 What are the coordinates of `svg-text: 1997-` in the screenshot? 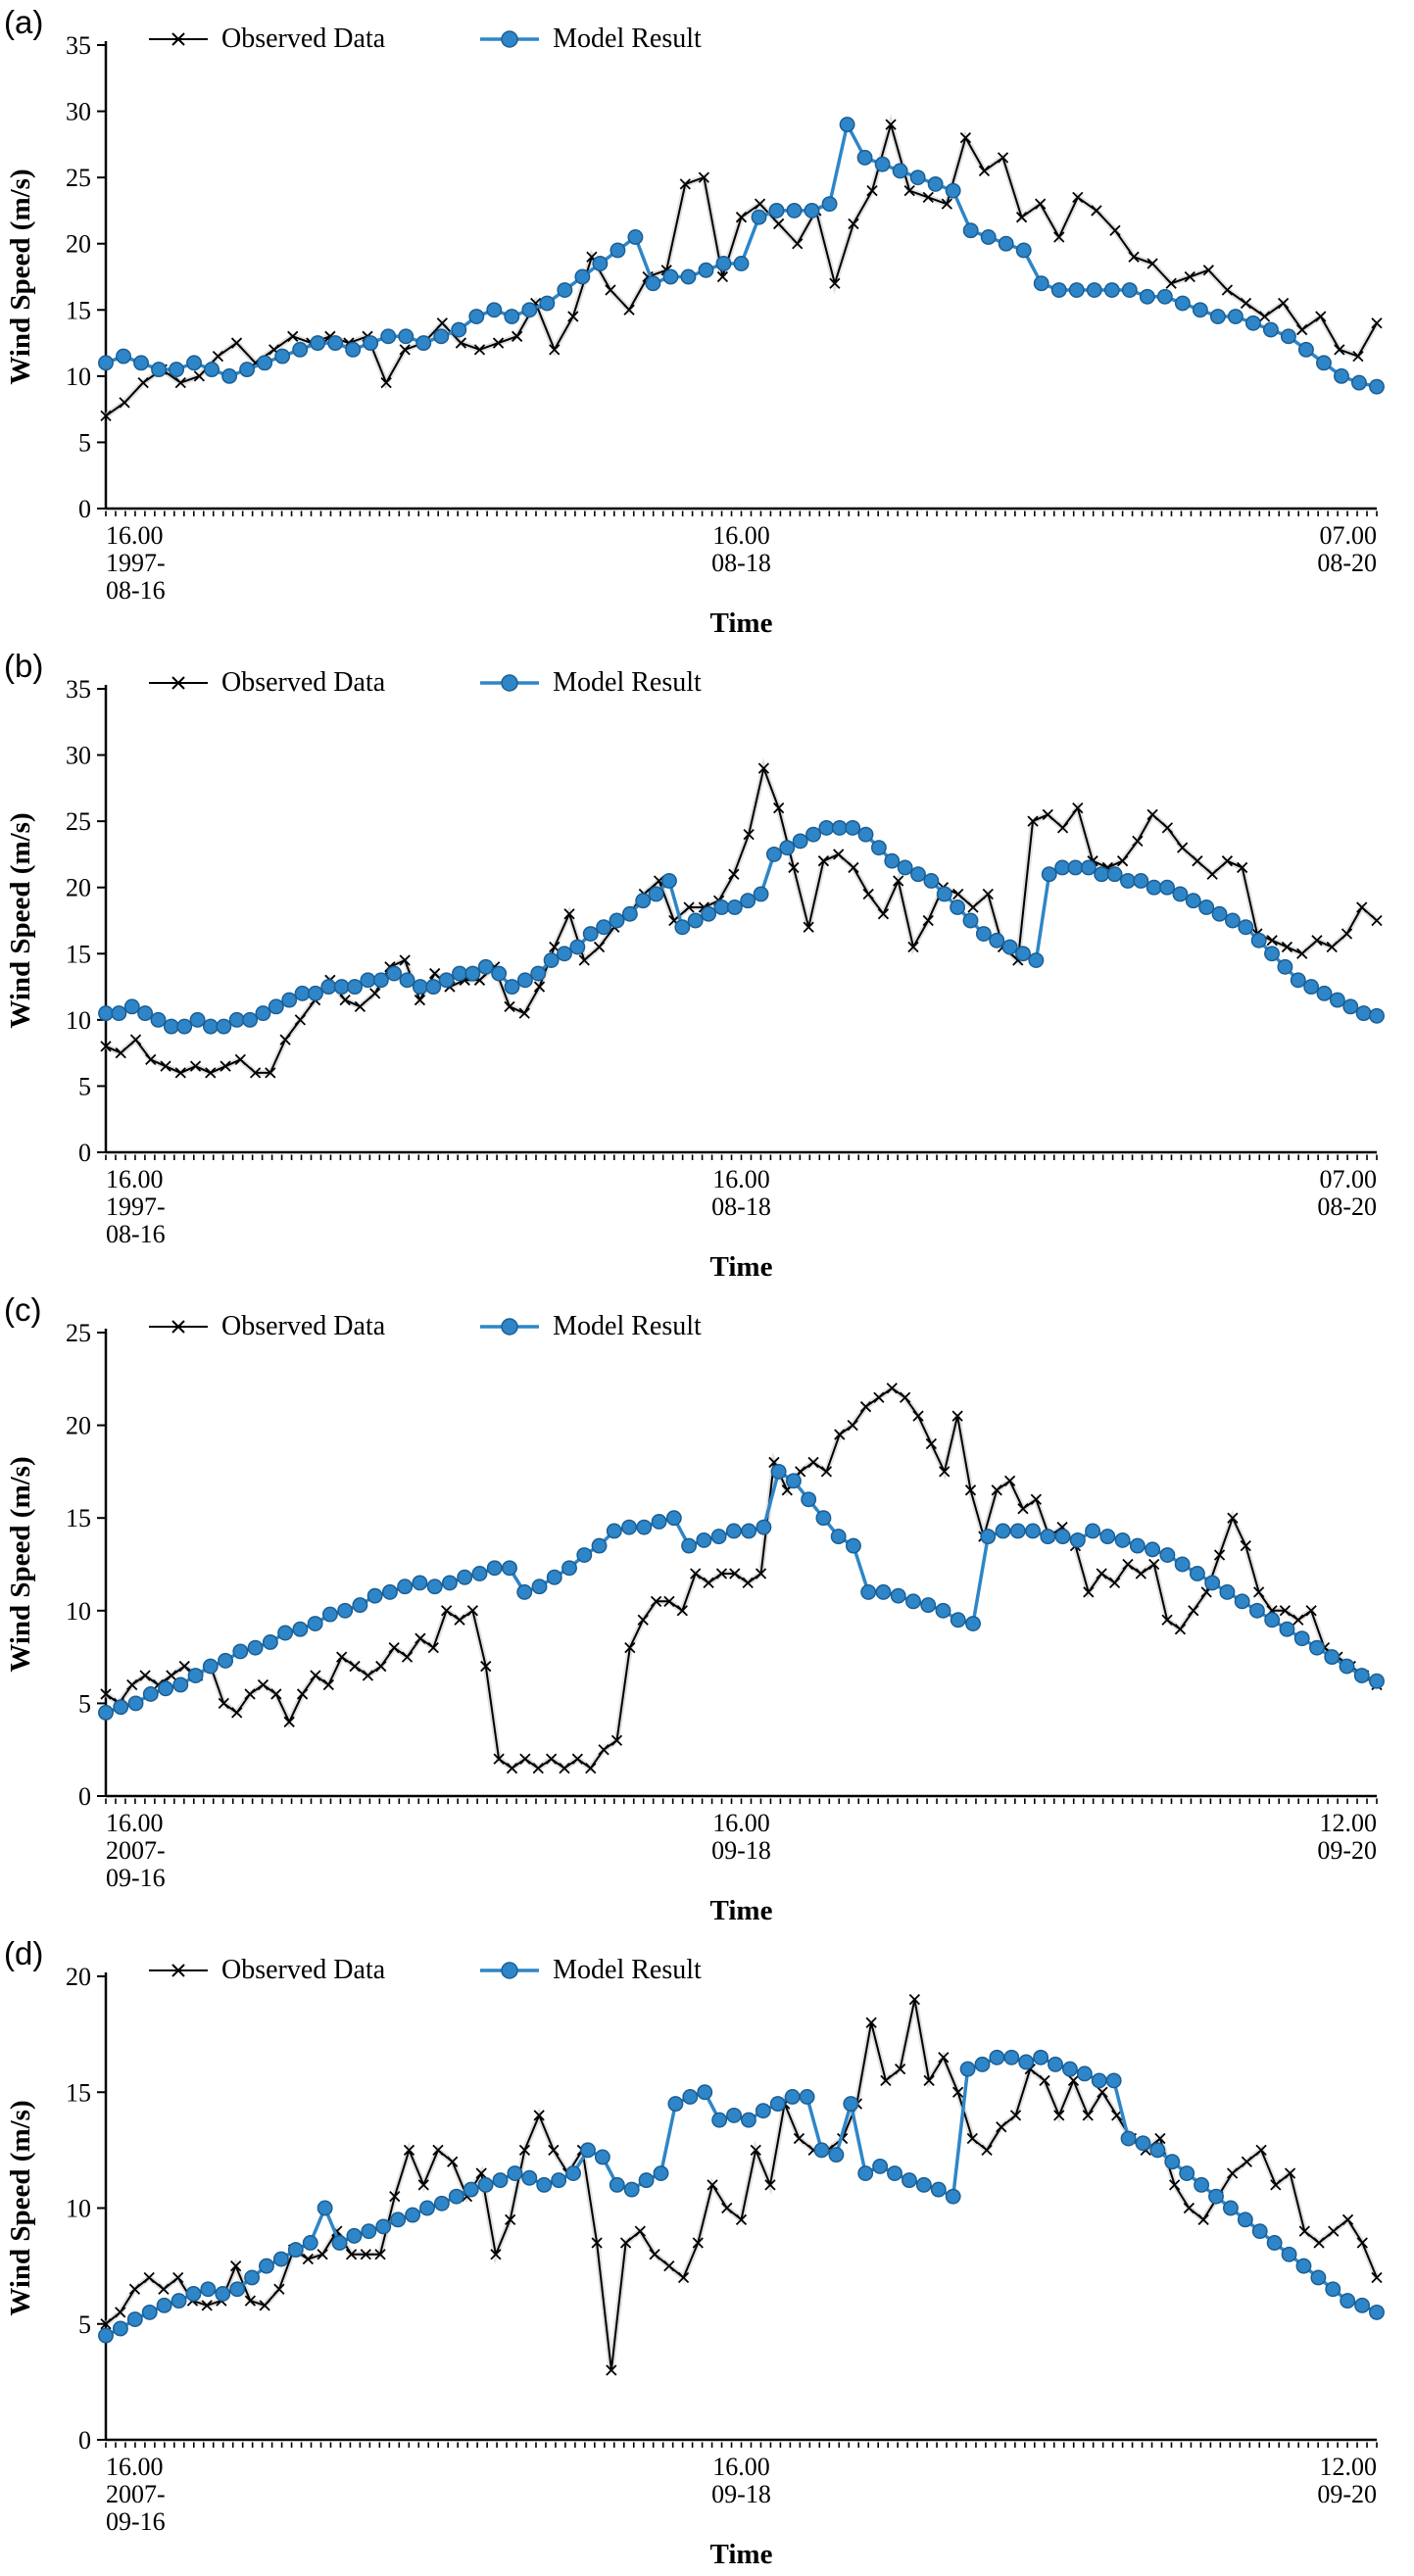 It's located at (136, 563).